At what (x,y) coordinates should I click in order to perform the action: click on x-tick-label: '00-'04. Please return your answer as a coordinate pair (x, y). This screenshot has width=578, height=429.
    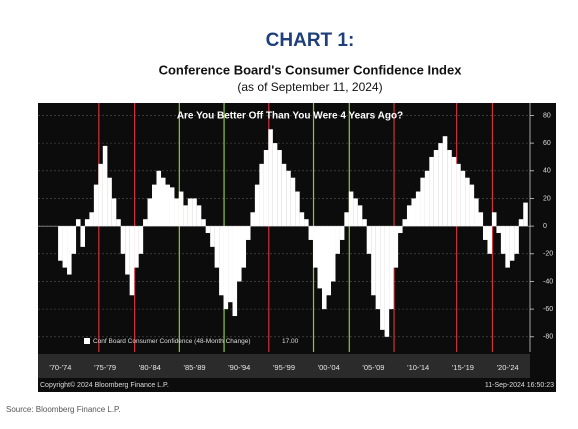
    Looking at the image, I should click on (329, 367).